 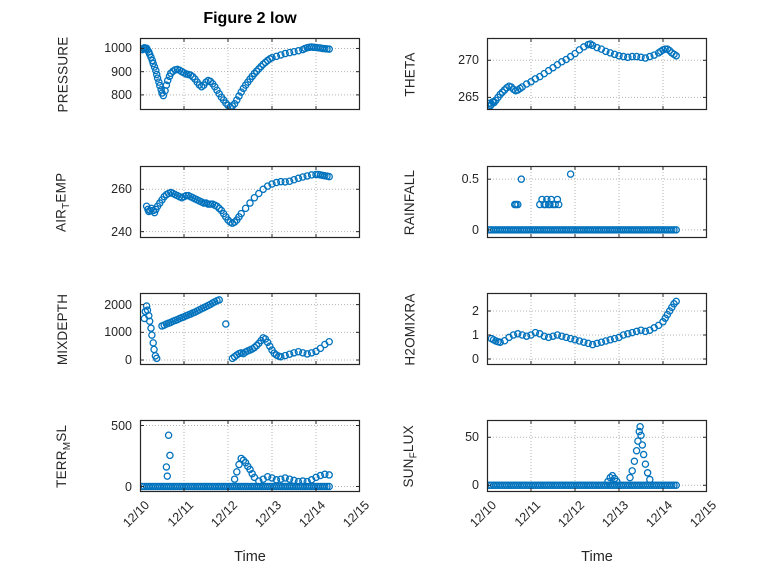 What do you see at coordinates (118, 304) in the screenshot?
I see `y-tick-label: 2000` at bounding box center [118, 304].